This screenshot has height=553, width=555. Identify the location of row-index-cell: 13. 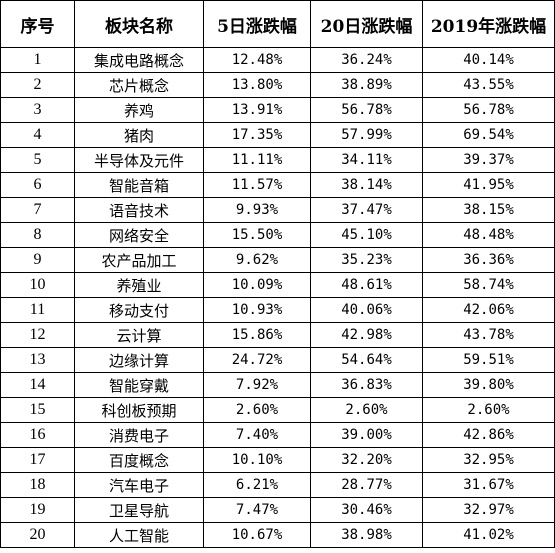
(37, 360).